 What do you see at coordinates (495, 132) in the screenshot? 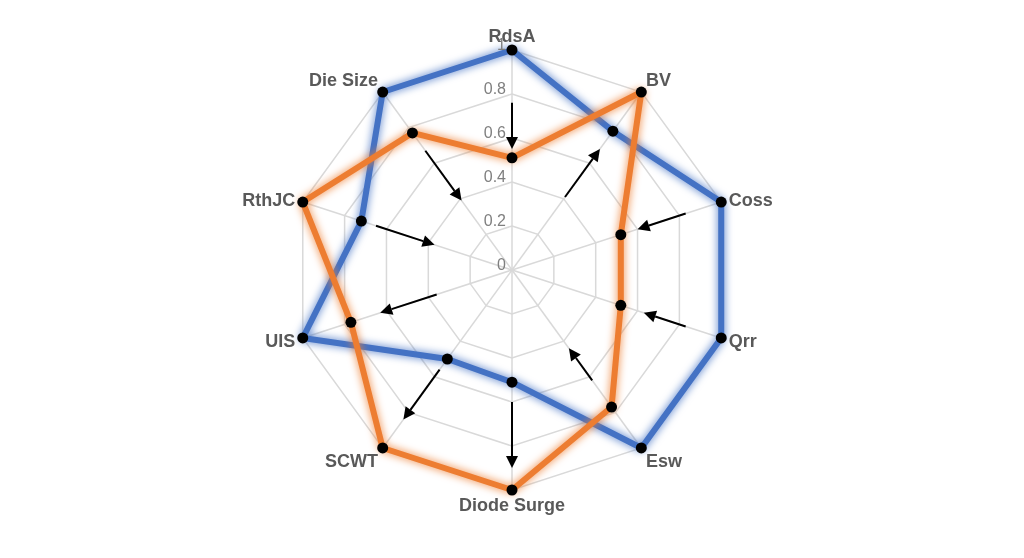
I see `y-tick-label: 0.6` at bounding box center [495, 132].